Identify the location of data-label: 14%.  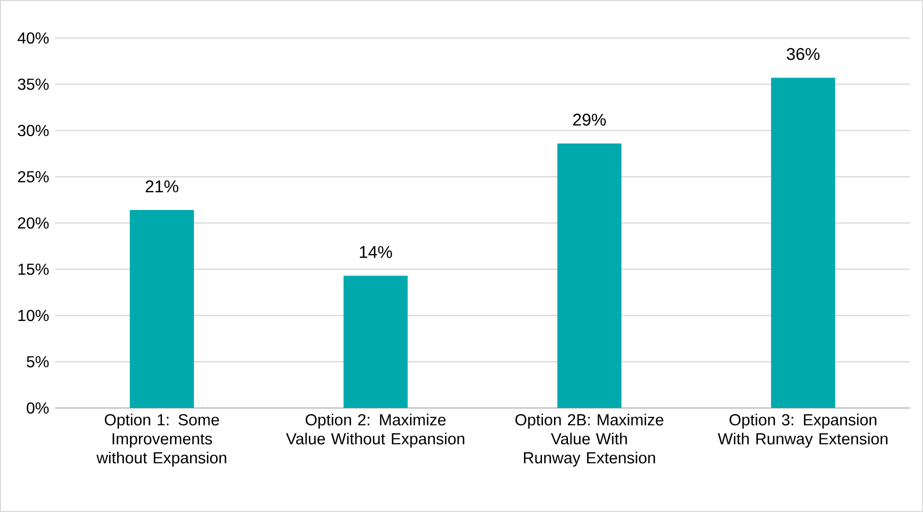
(376, 252).